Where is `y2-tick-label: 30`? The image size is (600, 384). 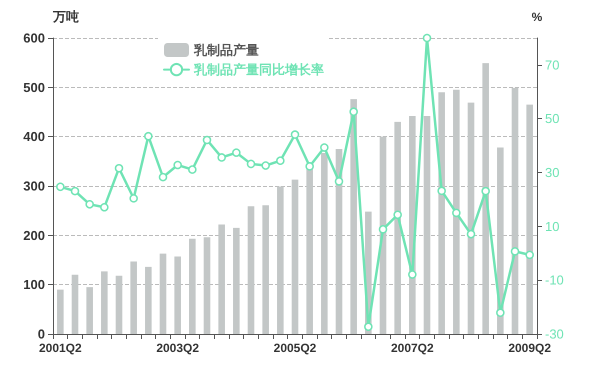
y2-tick-label: 30 is located at coordinates (552, 172).